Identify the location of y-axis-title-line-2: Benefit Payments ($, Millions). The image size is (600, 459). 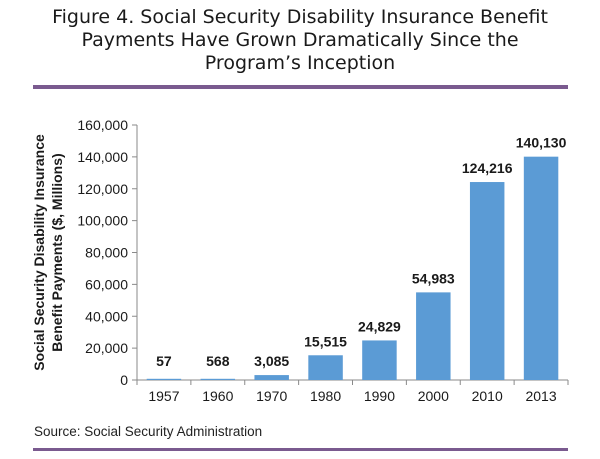
(57, 252).